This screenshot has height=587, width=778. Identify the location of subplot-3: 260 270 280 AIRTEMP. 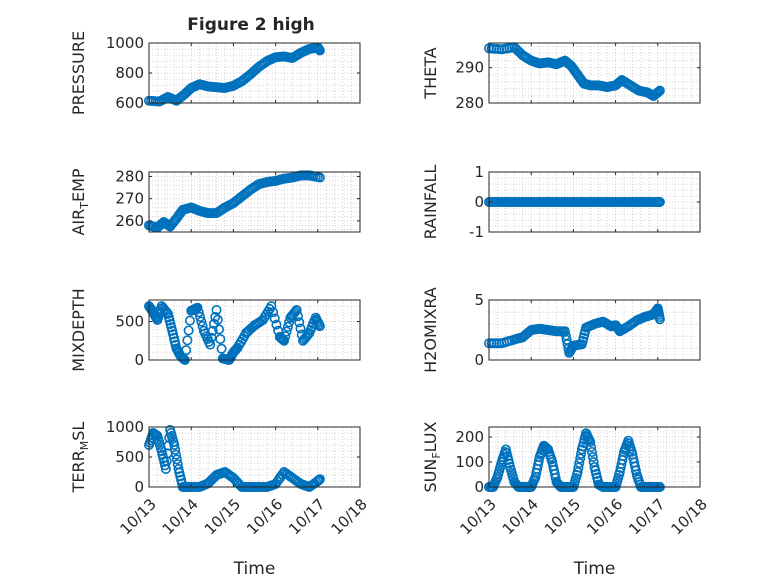
(215, 201).